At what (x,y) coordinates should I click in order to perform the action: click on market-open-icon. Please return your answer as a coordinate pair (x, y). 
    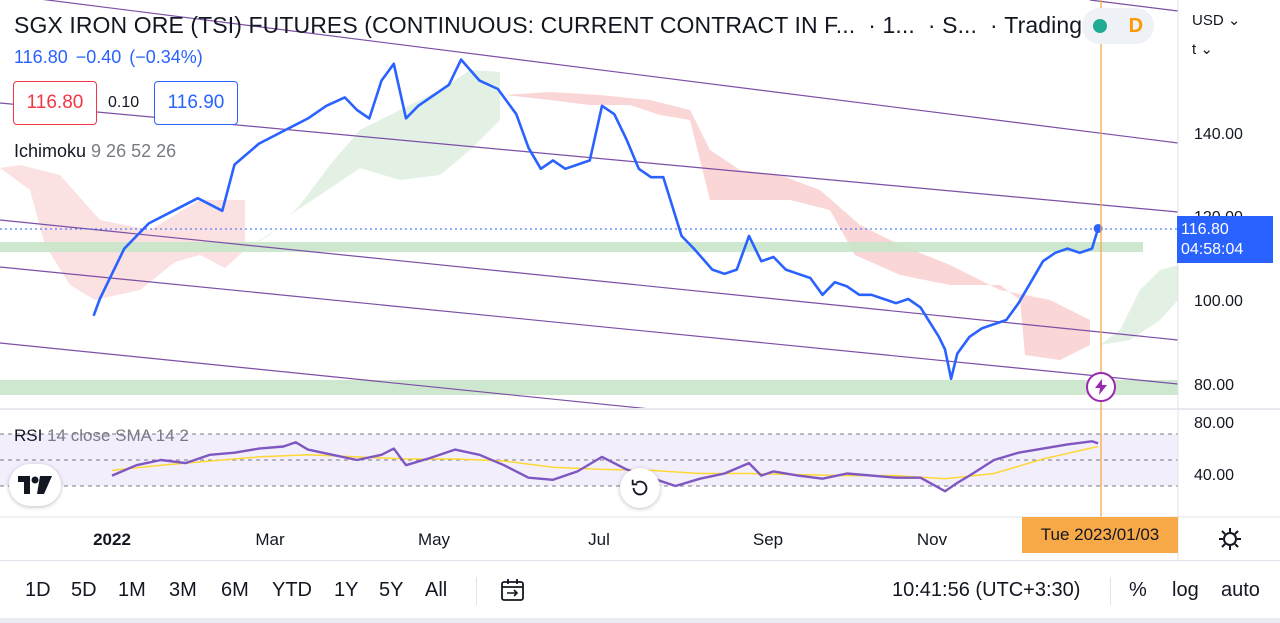
    Looking at the image, I should click on (1099, 26).